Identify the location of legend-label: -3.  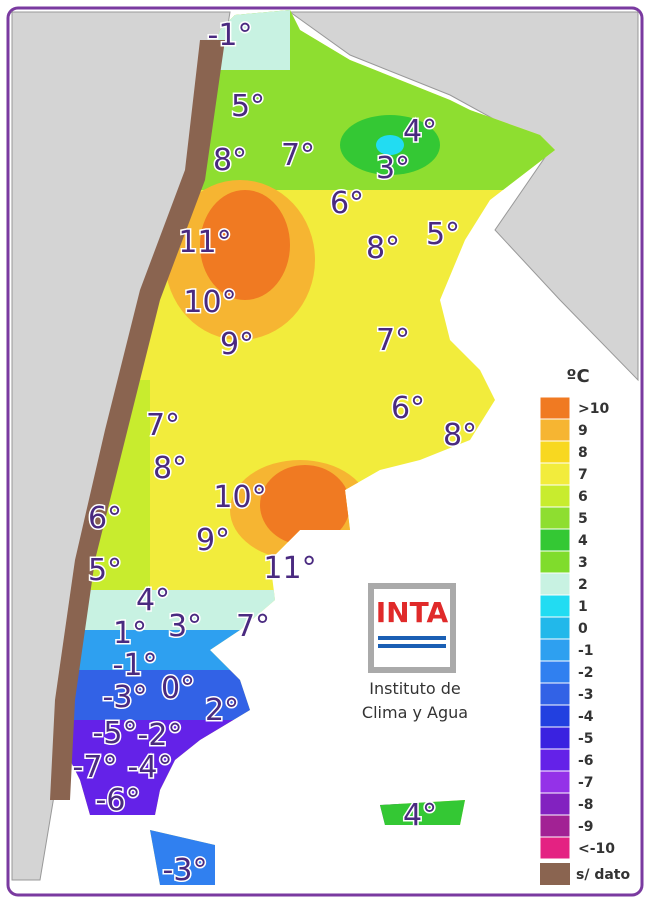
(586, 695).